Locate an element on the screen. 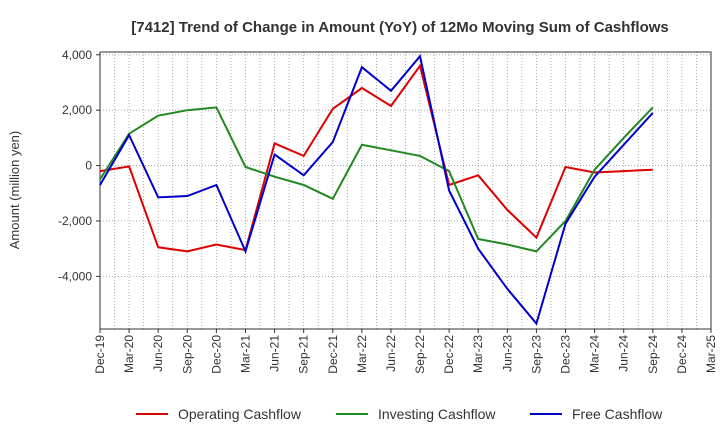 The width and height of the screenshot is (720, 440). x-tick-label: Dec-21 is located at coordinates (333, 354).